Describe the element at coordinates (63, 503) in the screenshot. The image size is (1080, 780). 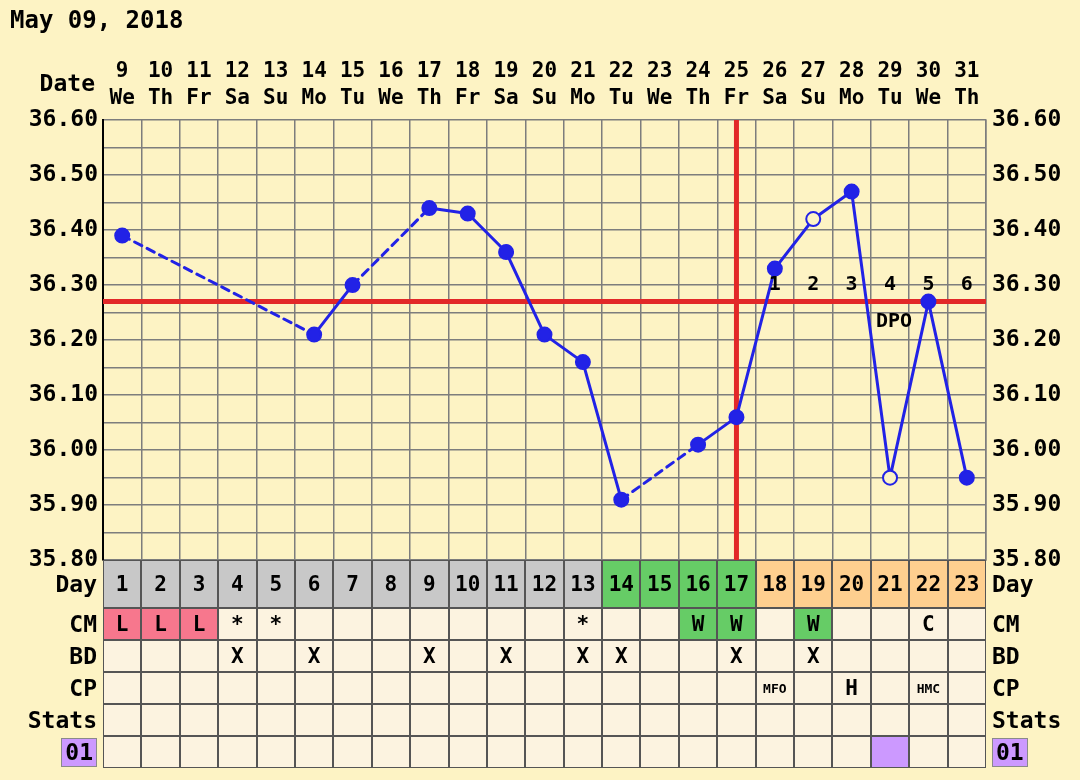
I see `y-tick-label: 35.90` at that location.